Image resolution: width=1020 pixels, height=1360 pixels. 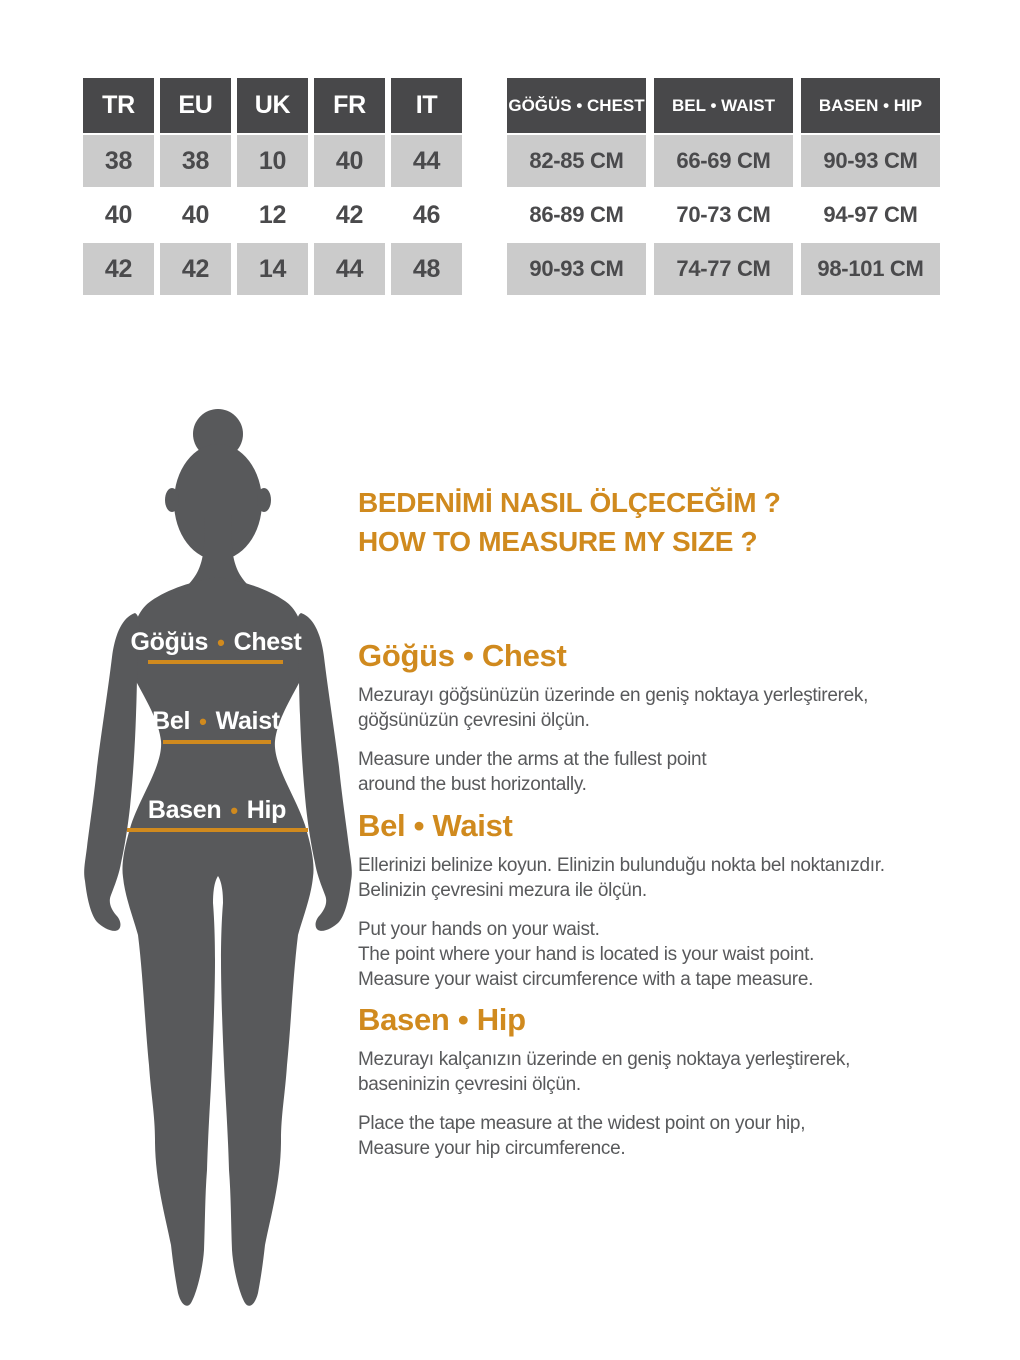 I want to click on chest-label: Göğüs • Chest, so click(x=216, y=642).